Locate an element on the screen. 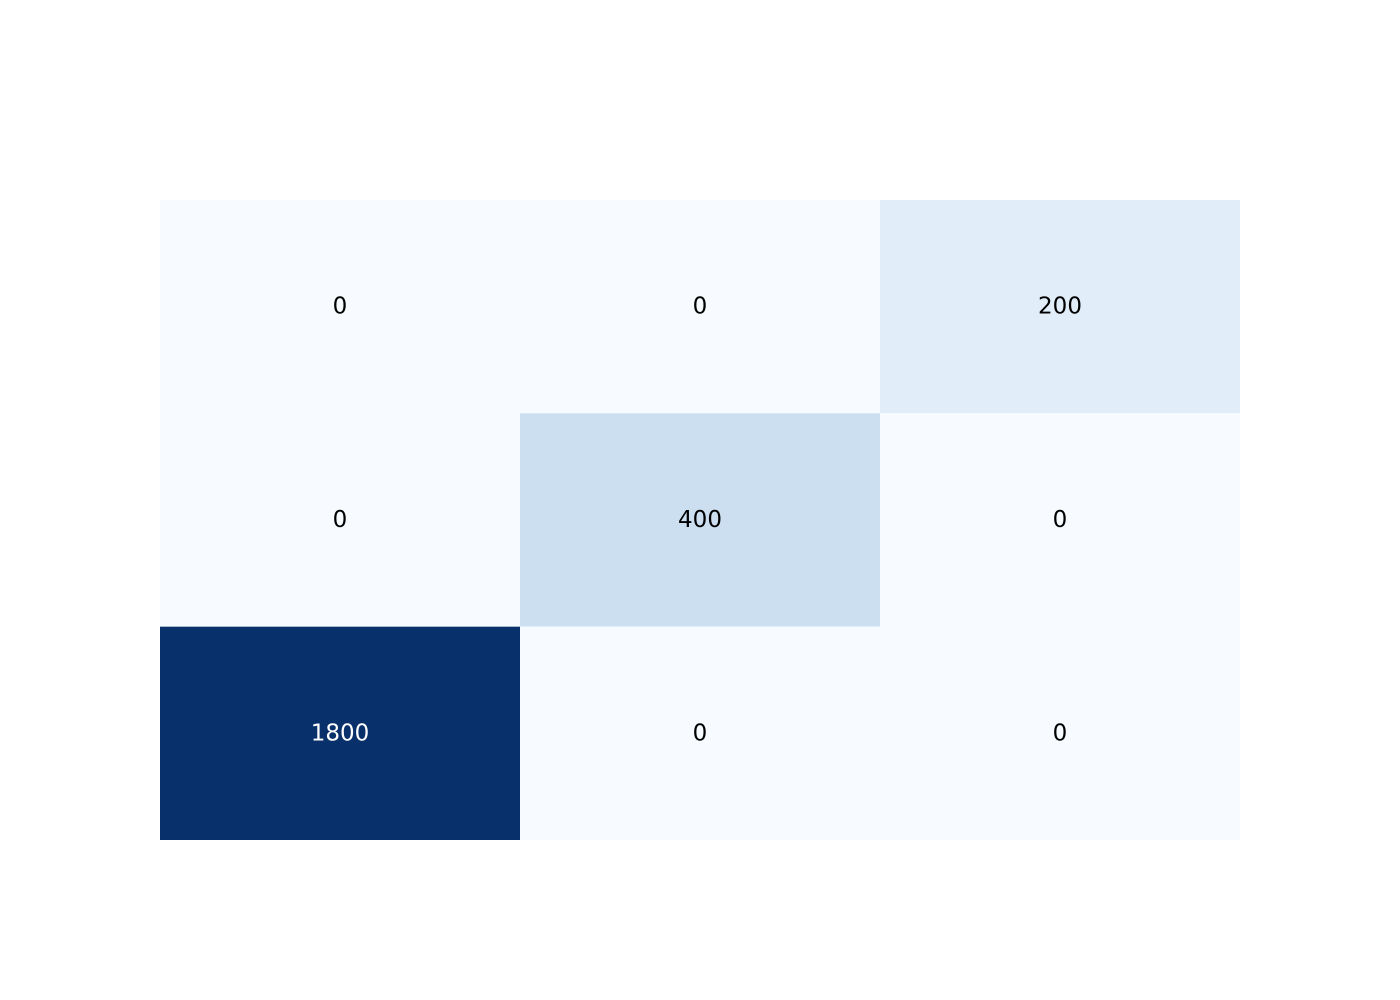 The height and width of the screenshot is (1000, 1400). heatmap-cell-r1-c2 is located at coordinates (1060, 520).